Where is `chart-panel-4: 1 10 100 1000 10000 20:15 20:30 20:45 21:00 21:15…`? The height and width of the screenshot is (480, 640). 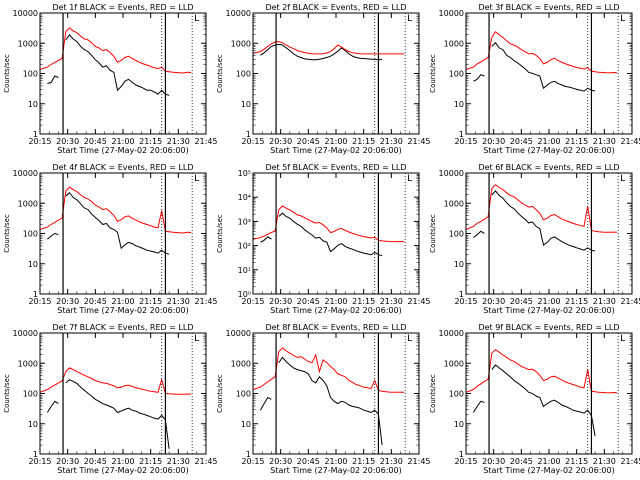 chart-panel-4: 1 10 100 1000 10000 20:15 20:30 20:45 21:00 21:15… is located at coordinates (110, 239).